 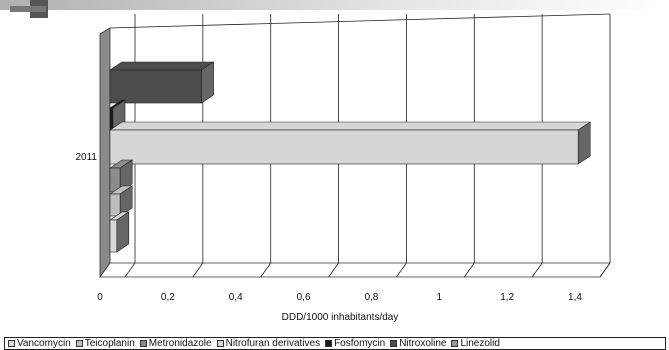 What do you see at coordinates (119, 232) in the screenshot?
I see `bar-vancomycin` at bounding box center [119, 232].